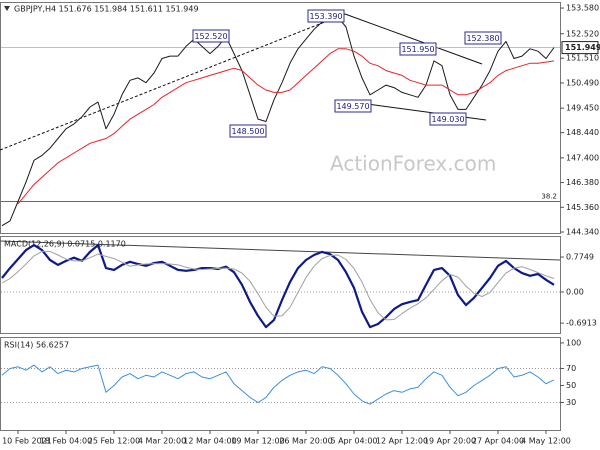 This screenshot has width=600, height=450. I want to click on y-tick-label: 0.7749, so click(580, 257).